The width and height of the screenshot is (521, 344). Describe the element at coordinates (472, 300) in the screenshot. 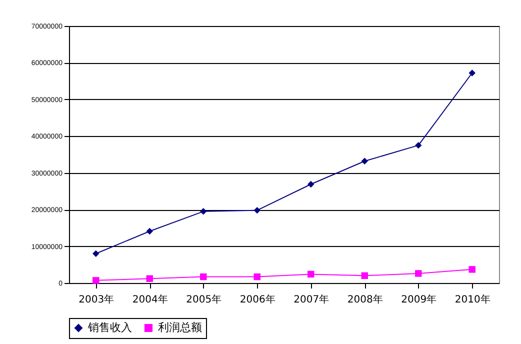

I see `x-tick-label: 2010年` at that location.